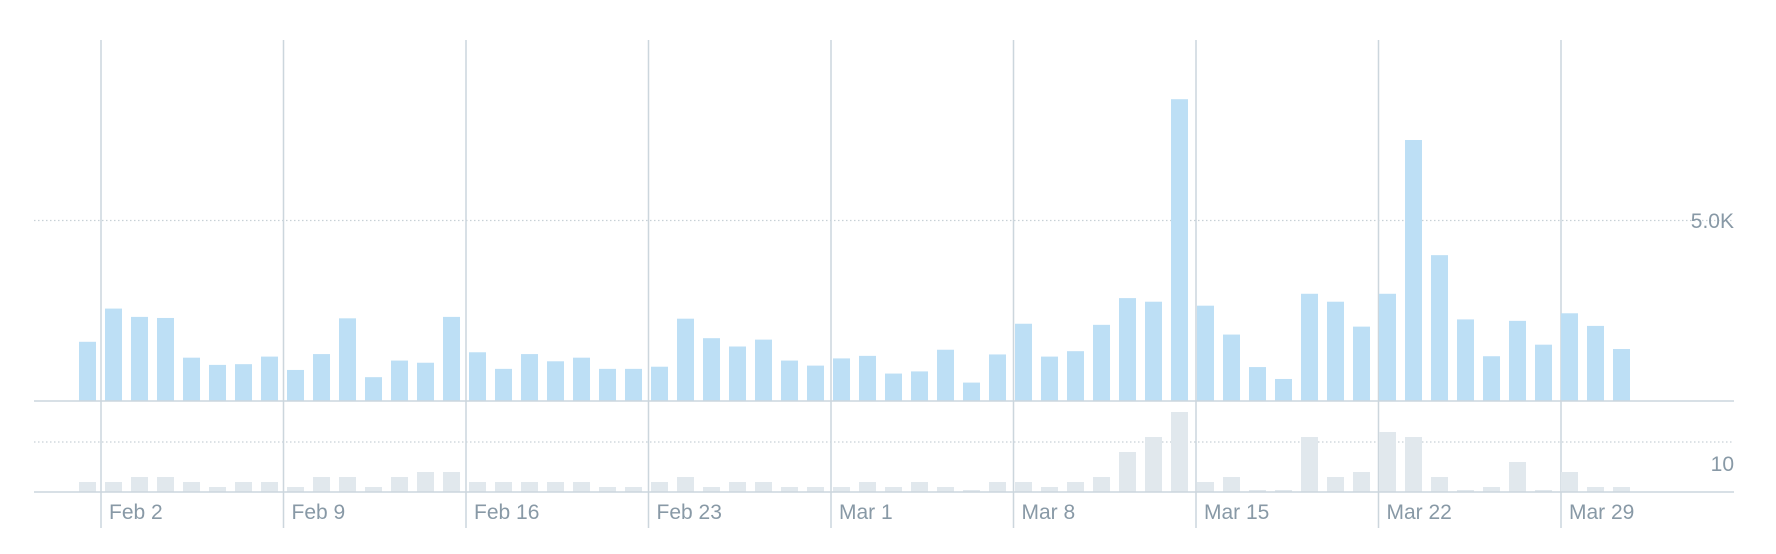  Describe the element at coordinates (1419, 512) in the screenshot. I see `x-tick-label: Mar 22` at that location.